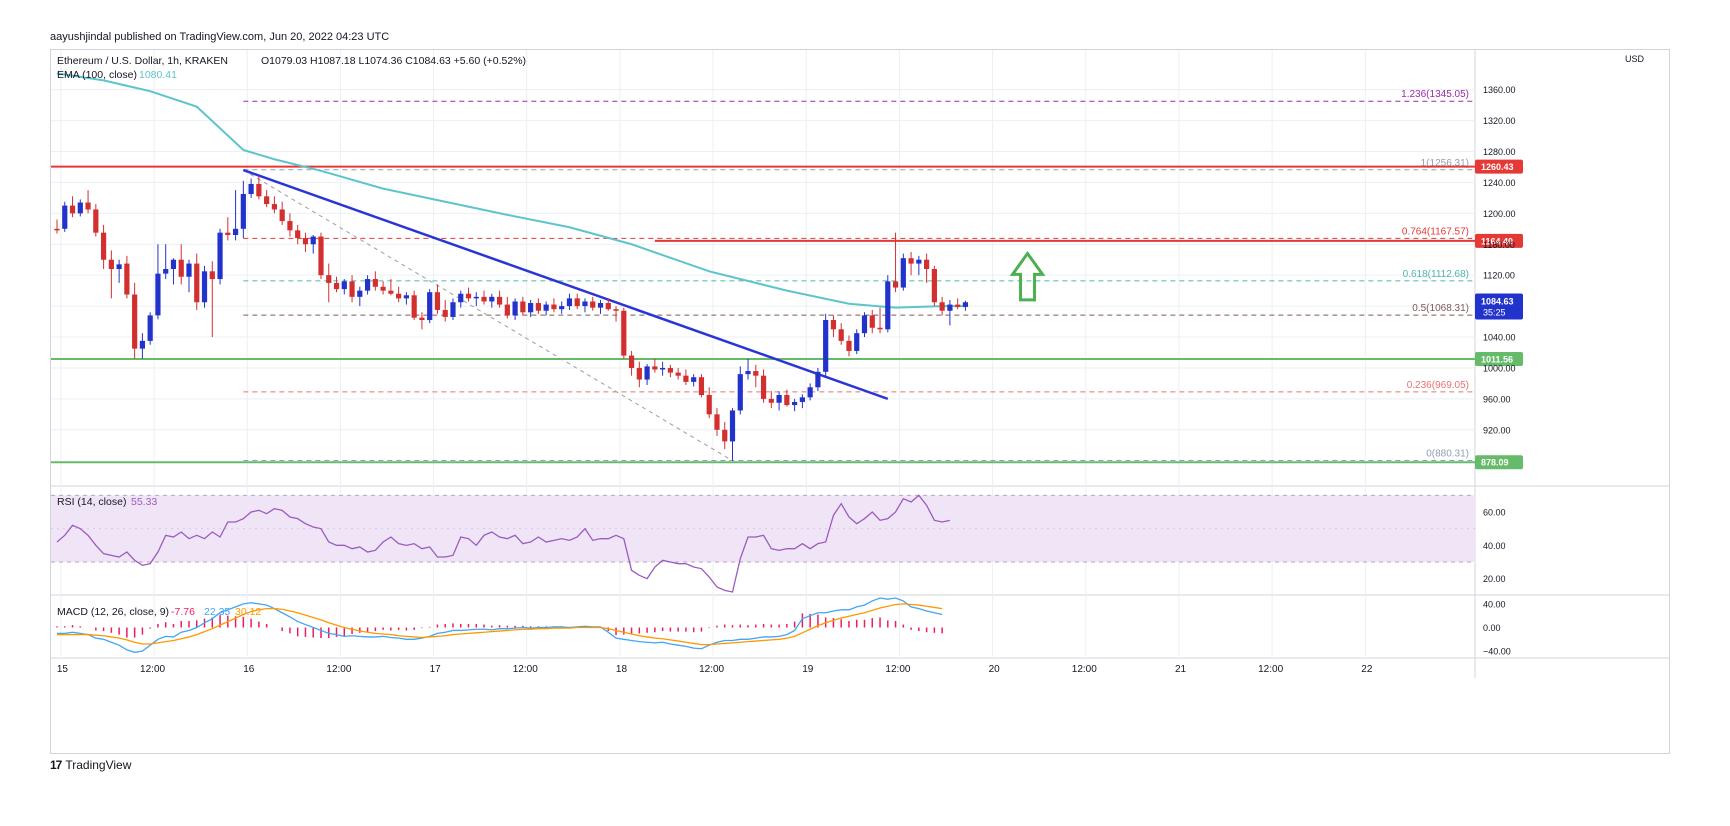  I want to click on tradingview-brand-text: TradingView, so click(98, 765).